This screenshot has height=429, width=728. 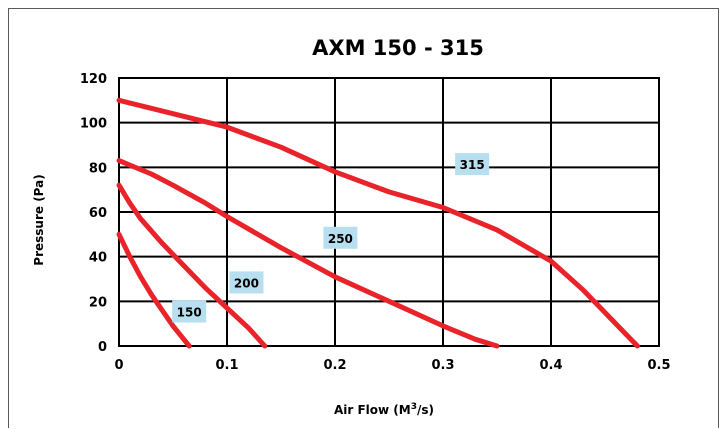 What do you see at coordinates (154, 290) in the screenshot?
I see `series-150-line` at bounding box center [154, 290].